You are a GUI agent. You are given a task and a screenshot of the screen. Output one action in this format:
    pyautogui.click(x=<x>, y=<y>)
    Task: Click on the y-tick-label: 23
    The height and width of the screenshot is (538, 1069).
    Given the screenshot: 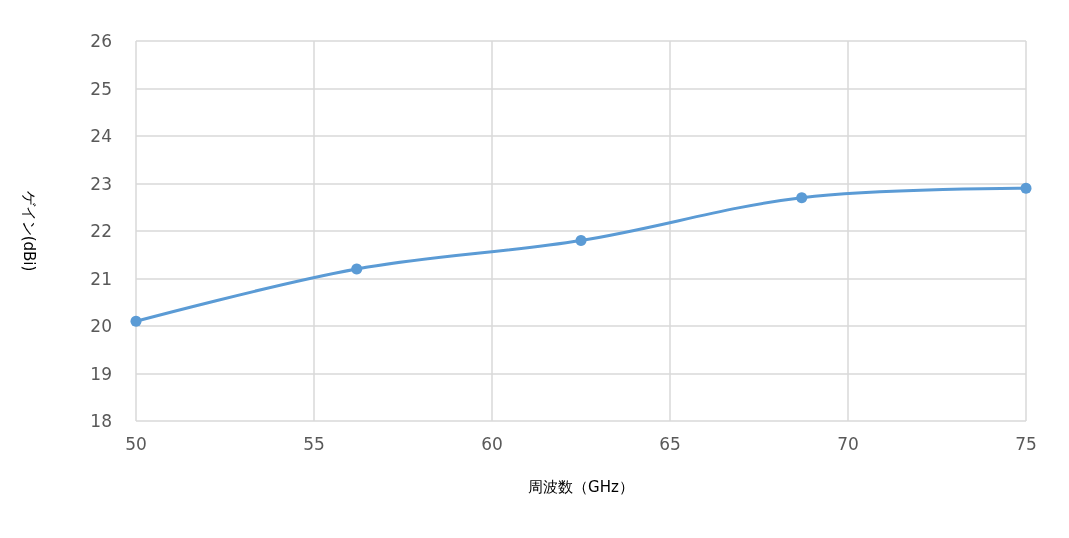 What is the action you would take?
    pyautogui.click(x=101, y=183)
    